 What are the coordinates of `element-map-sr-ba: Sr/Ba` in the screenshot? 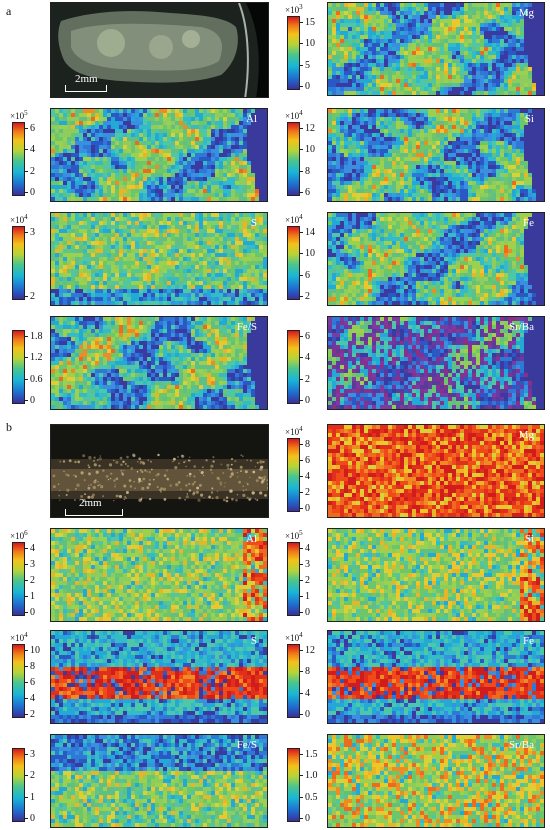 It's located at (436, 363).